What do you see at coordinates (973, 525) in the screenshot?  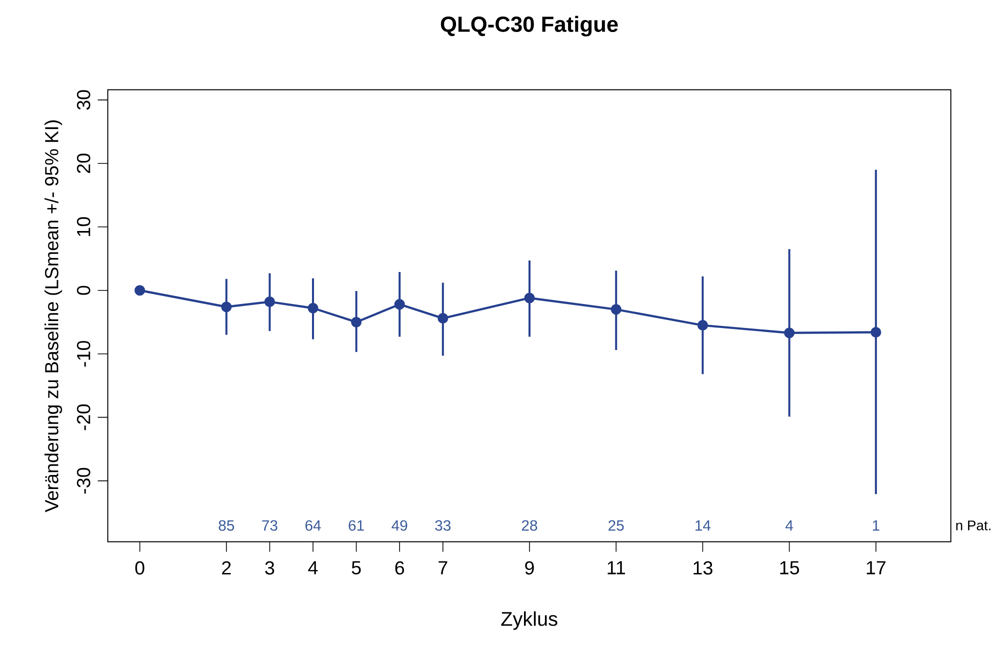 I see `text: n Pat.` at bounding box center [973, 525].